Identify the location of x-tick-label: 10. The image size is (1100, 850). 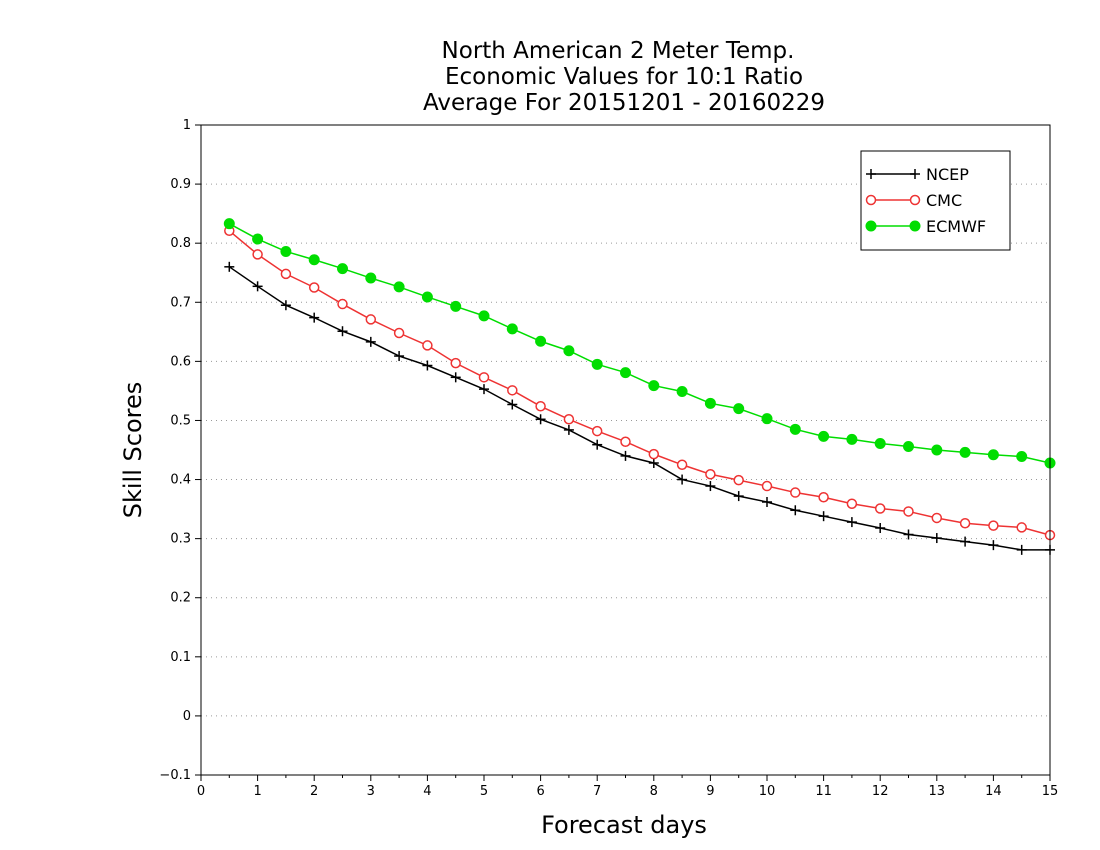
(767, 791).